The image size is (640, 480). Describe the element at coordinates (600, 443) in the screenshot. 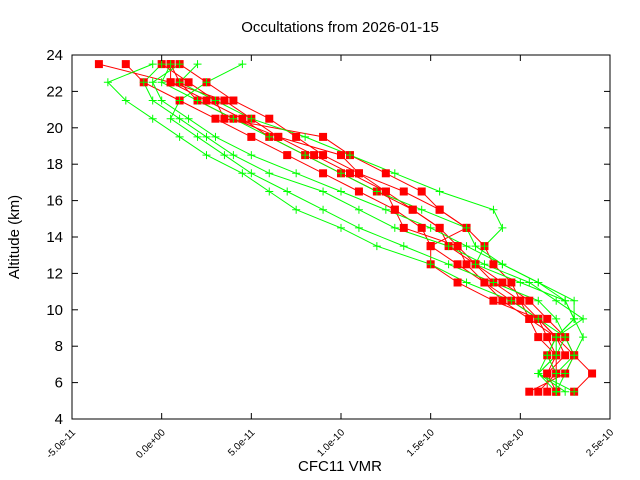

I see `x-tick-label: 2.5e-10` at that location.